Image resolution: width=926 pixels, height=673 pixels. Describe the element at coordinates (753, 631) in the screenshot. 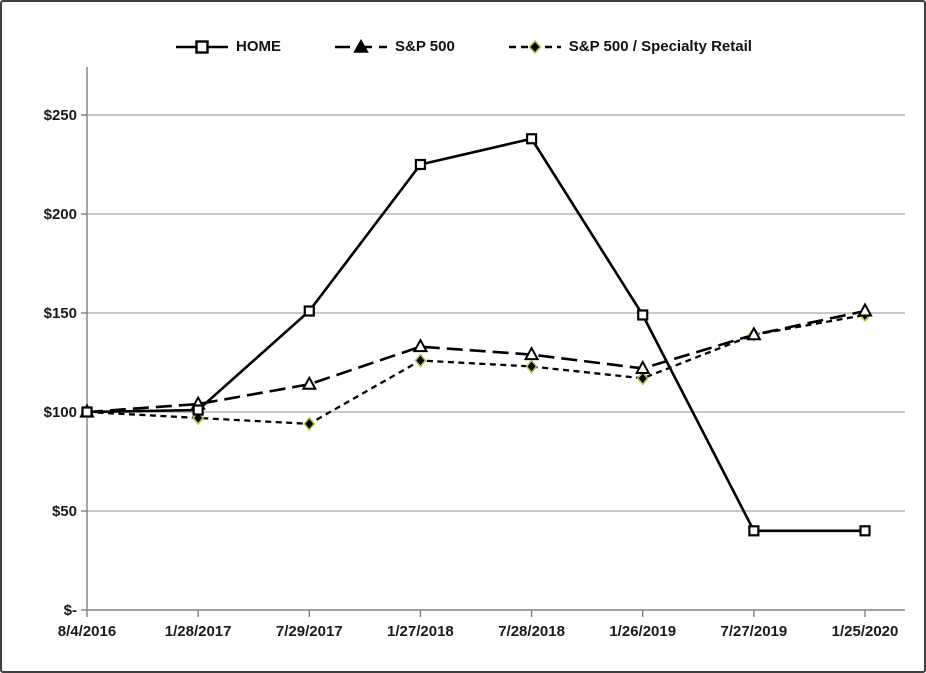

I see `x-tick-label: 7/27/2019` at that location.